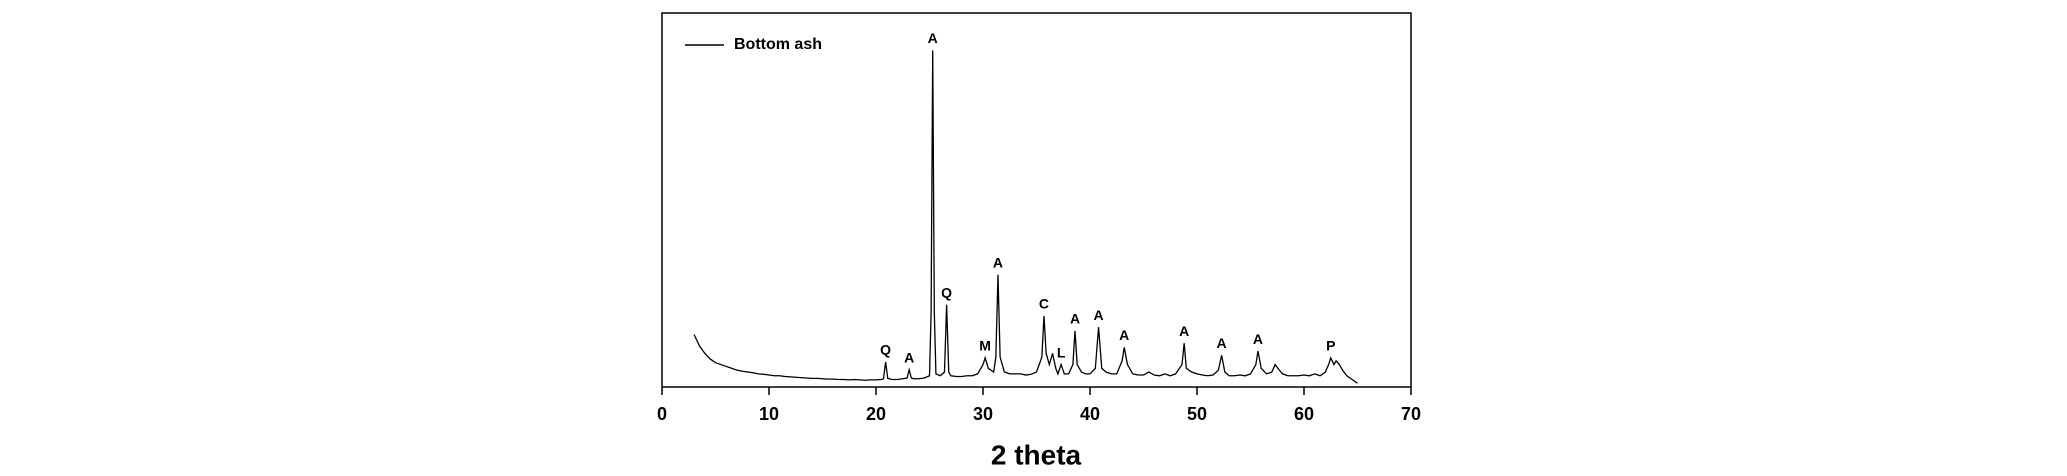 This screenshot has width=2067, height=476. I want to click on x-tick-label: 60, so click(1304, 414).